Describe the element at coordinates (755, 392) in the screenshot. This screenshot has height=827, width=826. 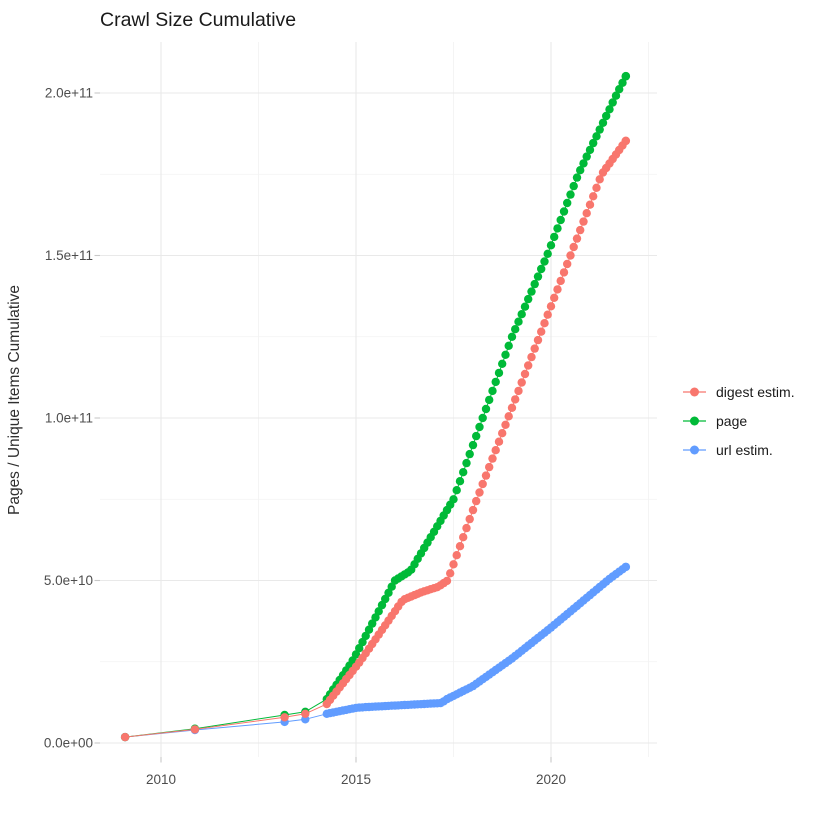
I see `legend-label-digest-estim: digest estim.` at that location.